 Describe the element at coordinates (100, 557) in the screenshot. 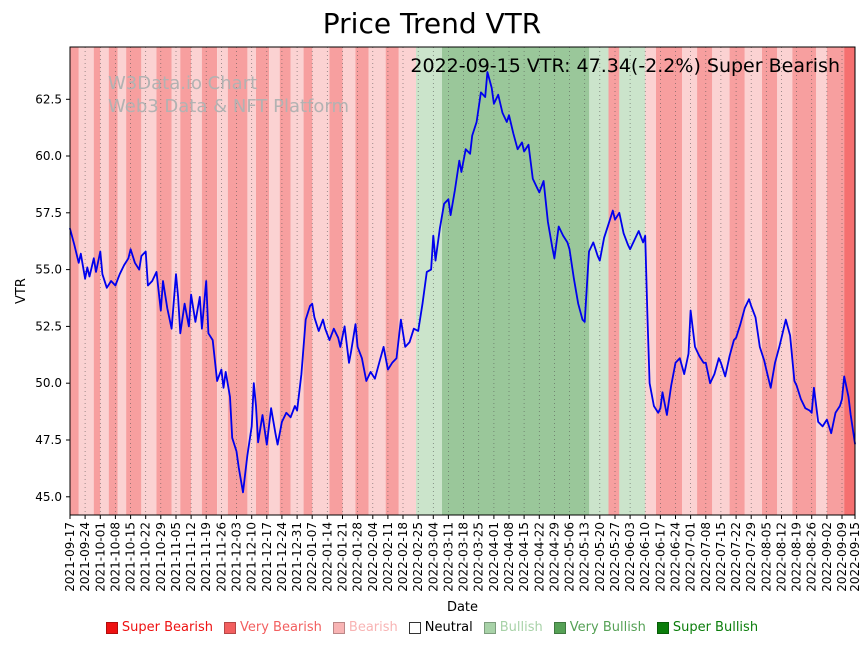

I see `x-tick-label: 2021-10-01` at that location.